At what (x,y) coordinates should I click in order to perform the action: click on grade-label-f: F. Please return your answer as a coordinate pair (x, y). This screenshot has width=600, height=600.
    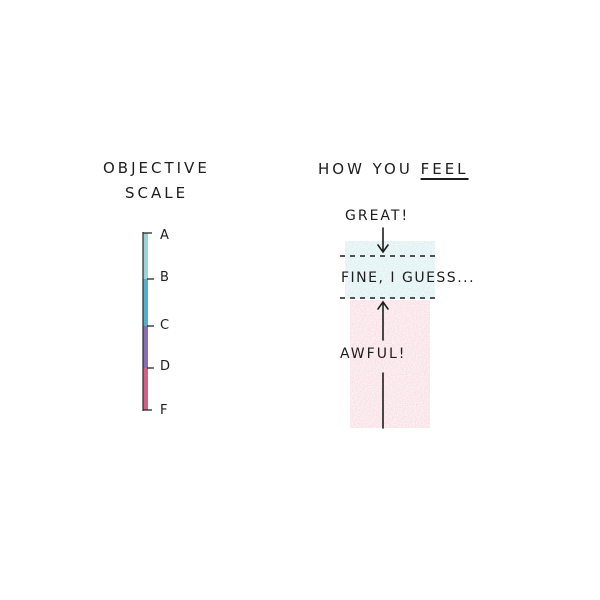
    Looking at the image, I should click on (164, 410).